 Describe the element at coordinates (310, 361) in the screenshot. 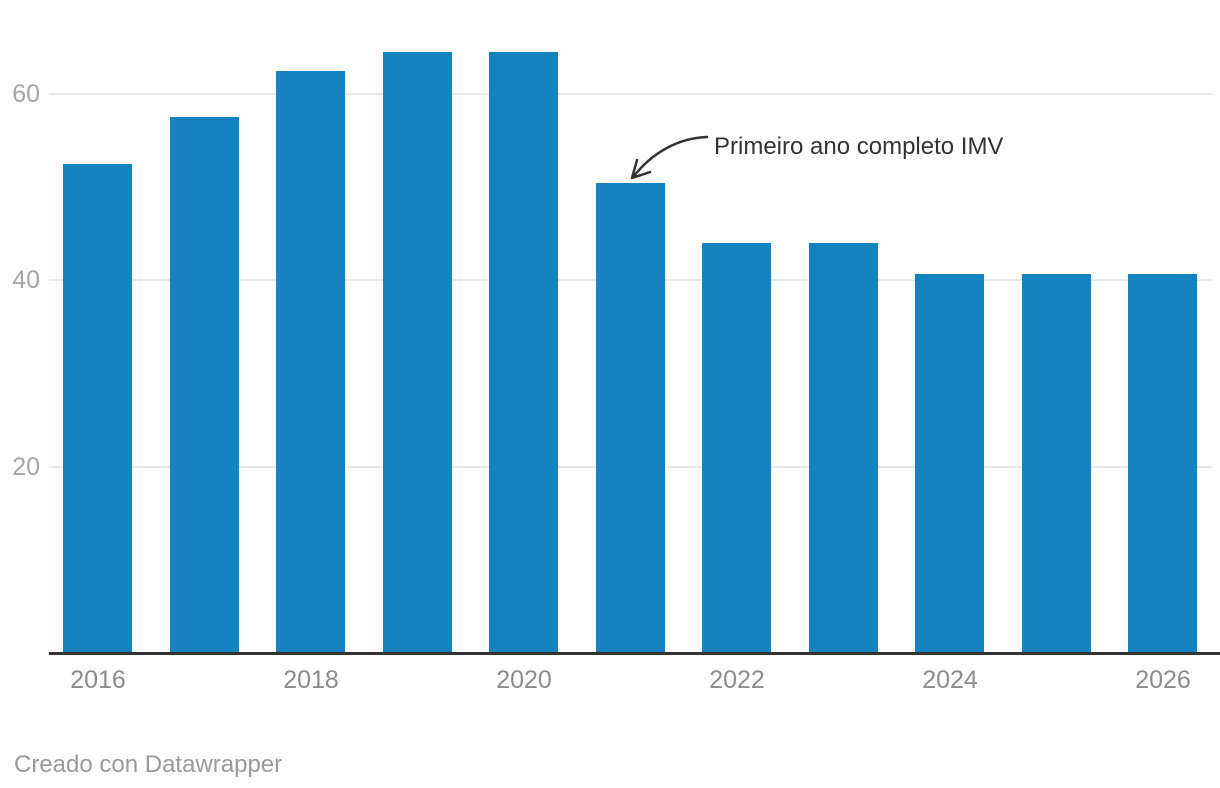

I see `bar-2018` at that location.